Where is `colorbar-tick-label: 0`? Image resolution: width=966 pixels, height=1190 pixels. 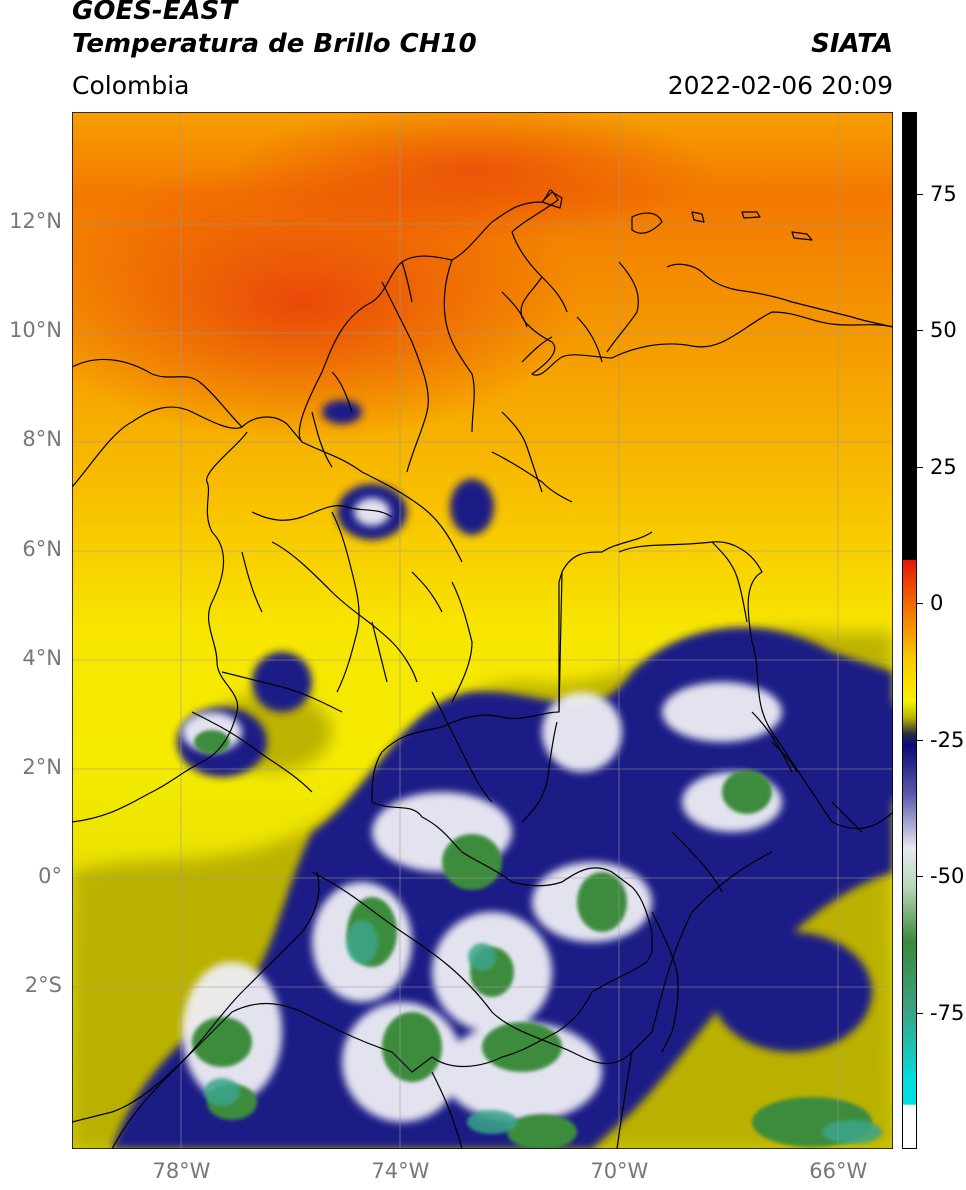 colorbar-tick-label: 0 is located at coordinates (937, 603).